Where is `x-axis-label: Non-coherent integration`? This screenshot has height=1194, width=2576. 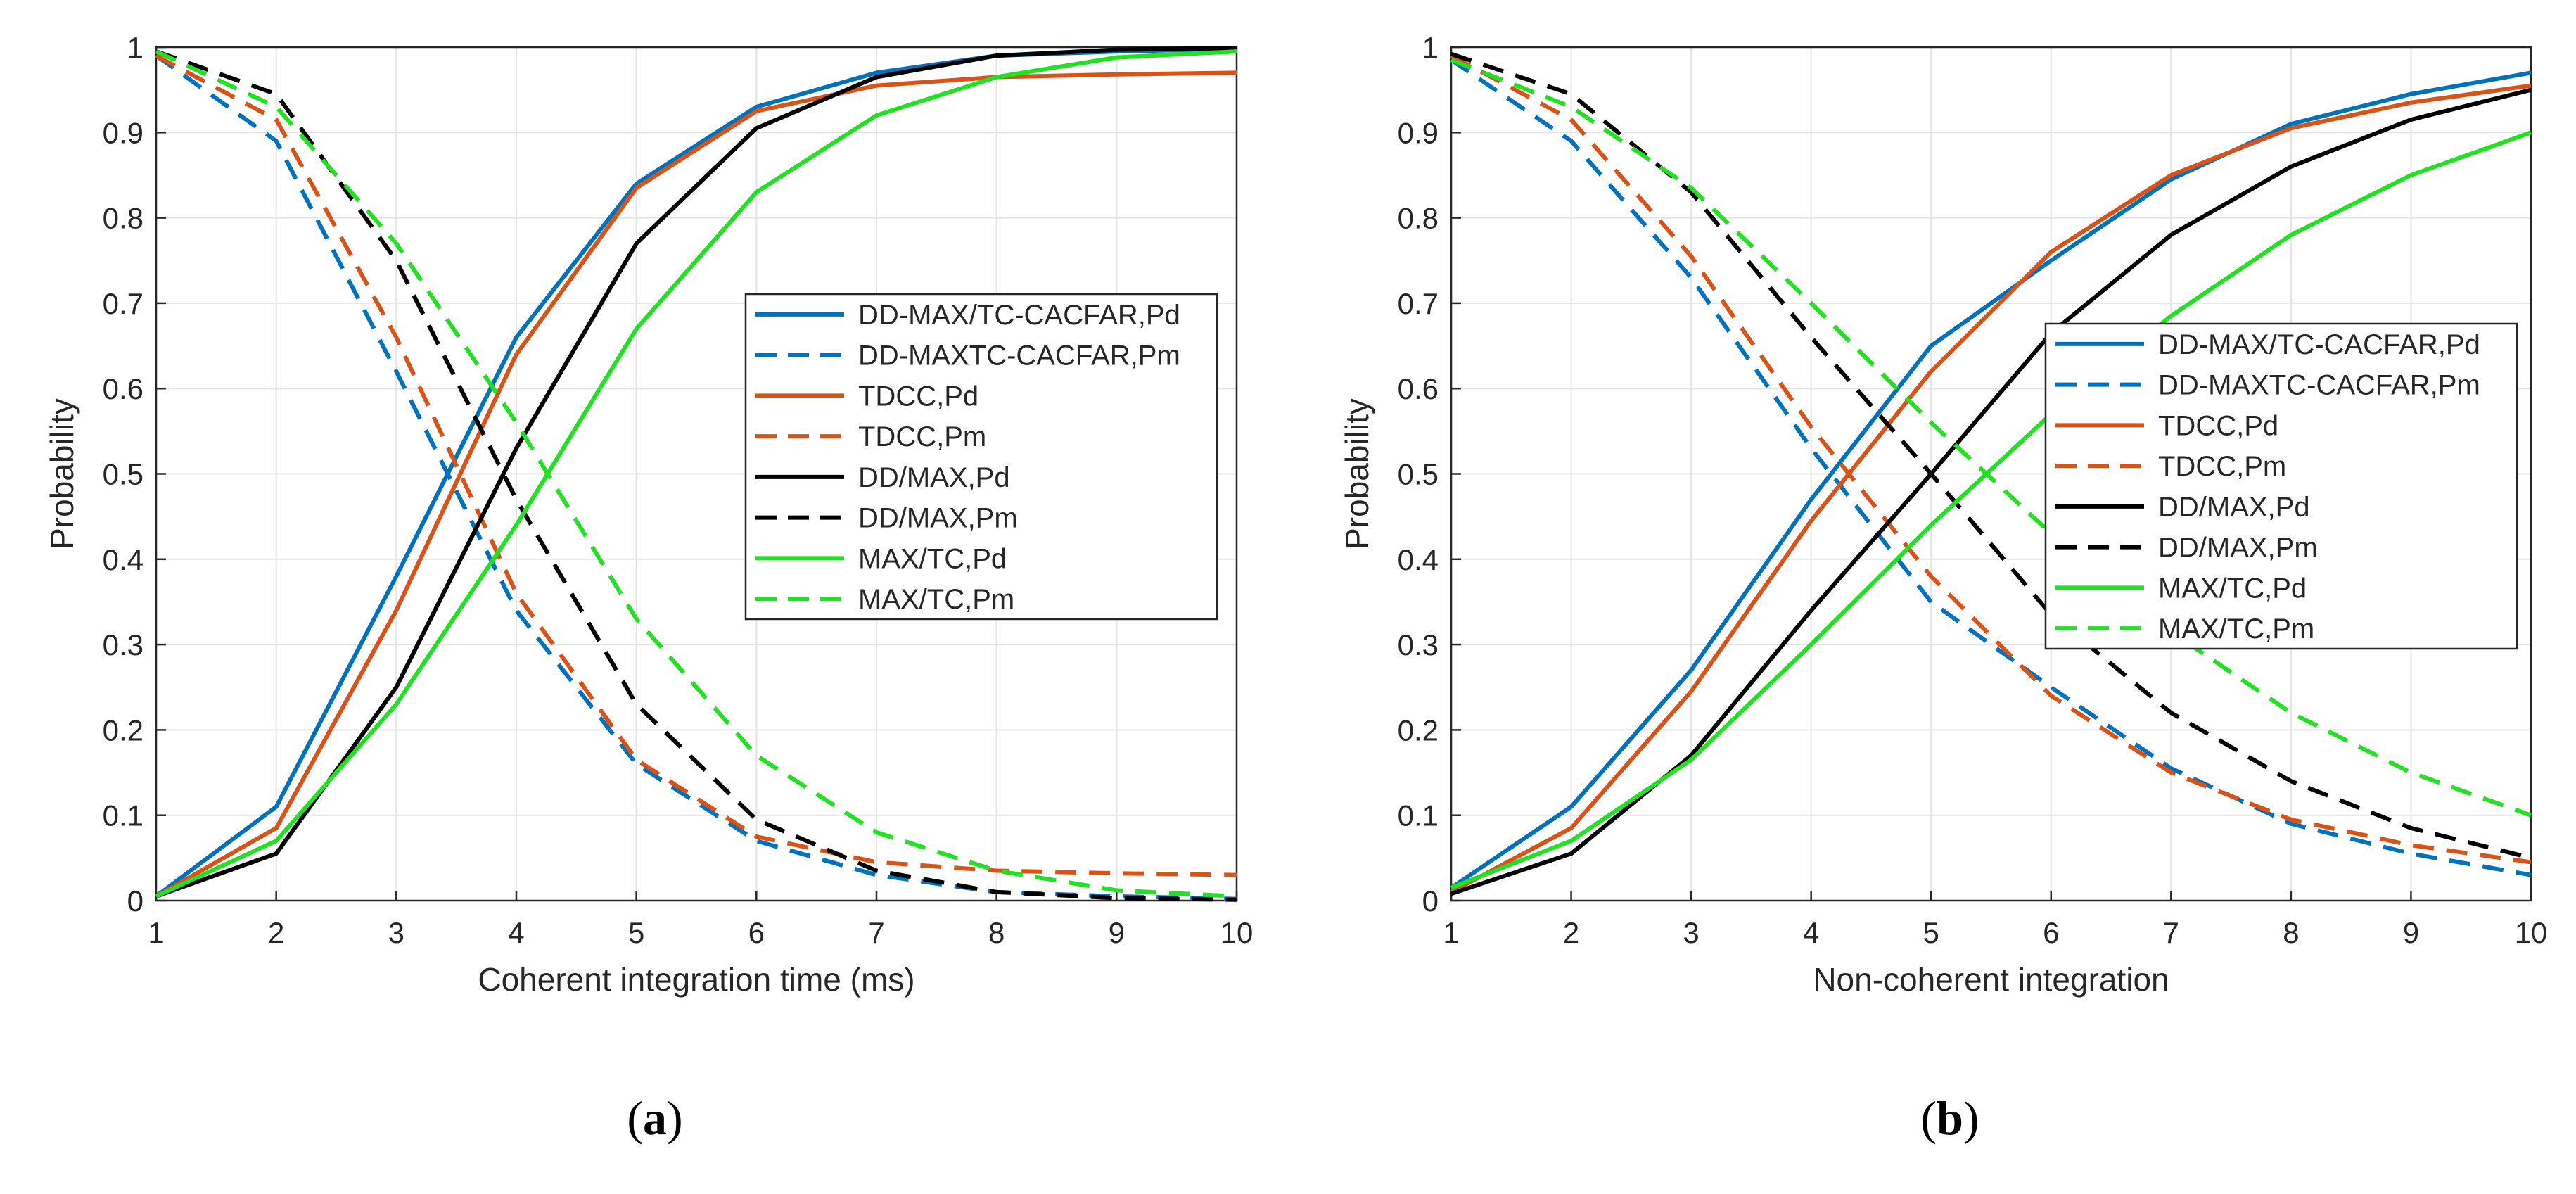
x-axis-label: Non-coherent integration is located at coordinates (1991, 979).